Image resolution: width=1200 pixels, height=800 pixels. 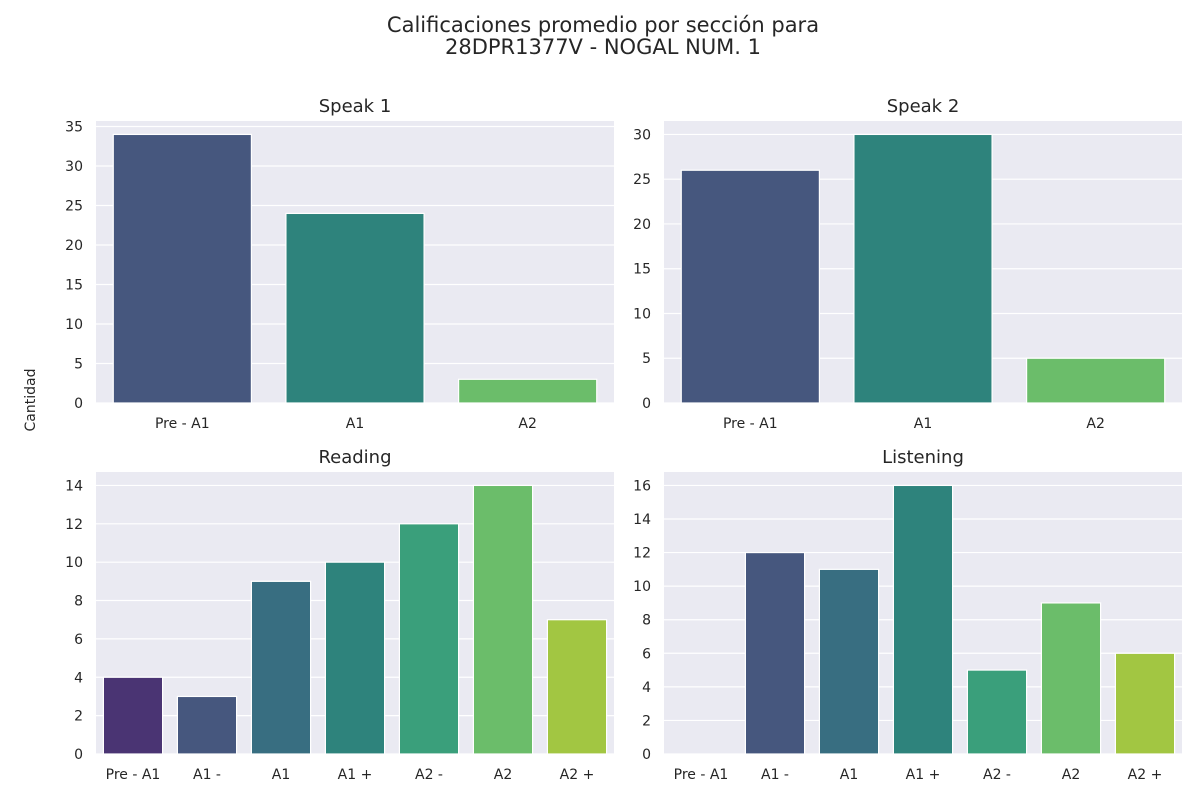 What do you see at coordinates (74, 128) in the screenshot?
I see `y-tick-label: 35` at bounding box center [74, 128].